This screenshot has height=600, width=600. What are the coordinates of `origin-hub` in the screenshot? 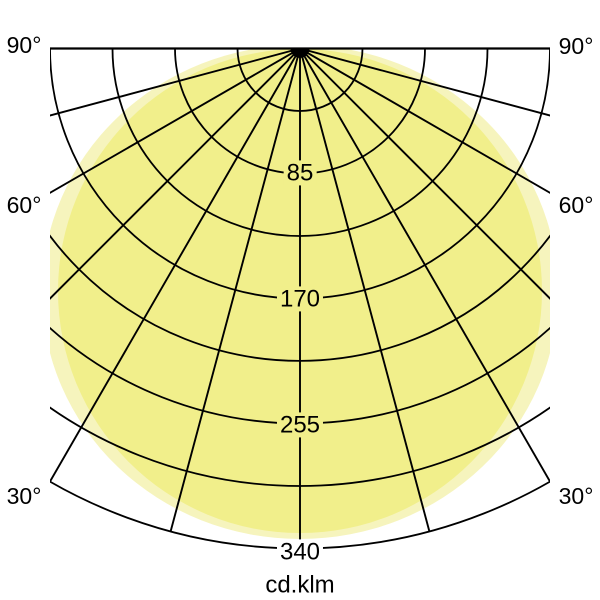 It's located at (300, 53).